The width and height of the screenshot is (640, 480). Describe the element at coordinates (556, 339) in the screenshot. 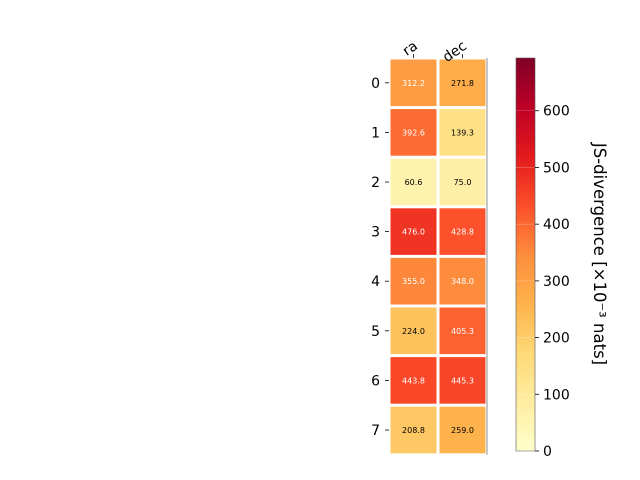

I see `colorbar-tick-label: 200` at that location.